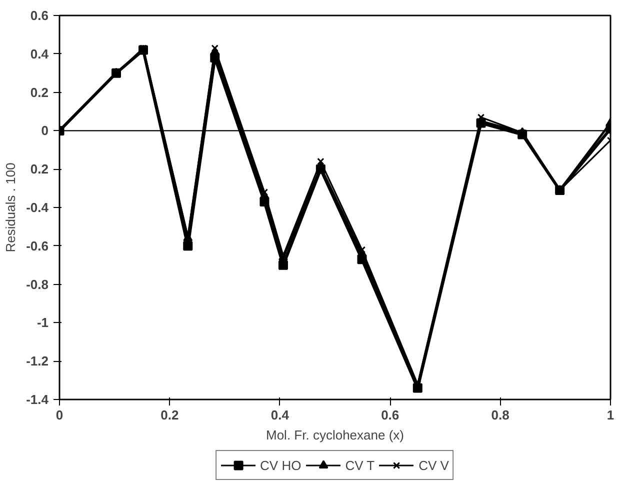  What do you see at coordinates (39, 15) in the screenshot?
I see `y-tick-label: 0.6` at bounding box center [39, 15].